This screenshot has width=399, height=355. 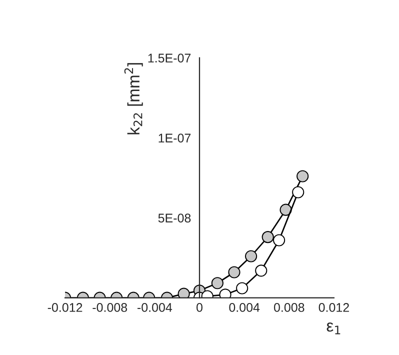 I want to click on y-tick-label: 5E-08, so click(x=174, y=218).